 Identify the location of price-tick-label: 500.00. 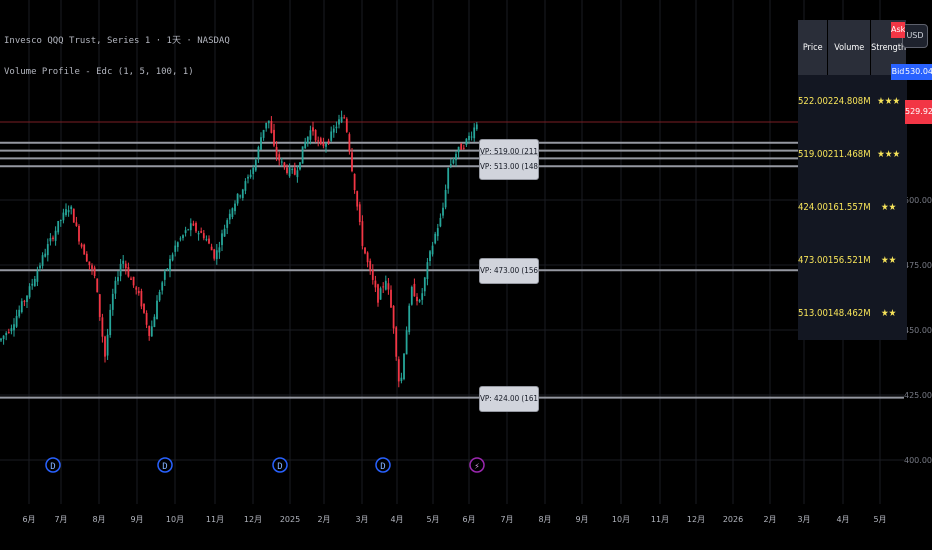
(918, 200).